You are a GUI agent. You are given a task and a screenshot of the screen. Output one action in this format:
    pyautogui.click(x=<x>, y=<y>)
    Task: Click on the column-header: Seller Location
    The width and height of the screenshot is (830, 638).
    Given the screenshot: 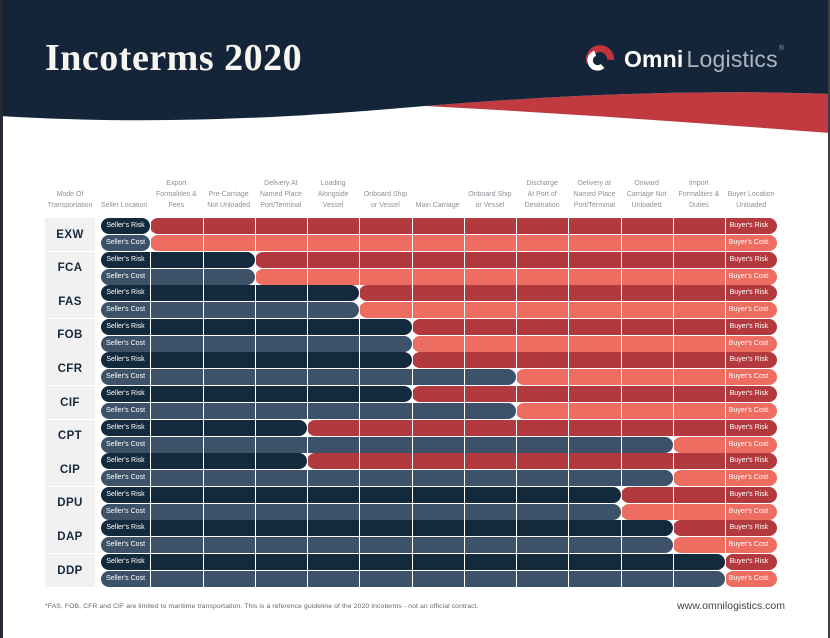 What is the action you would take?
    pyautogui.click(x=124, y=205)
    